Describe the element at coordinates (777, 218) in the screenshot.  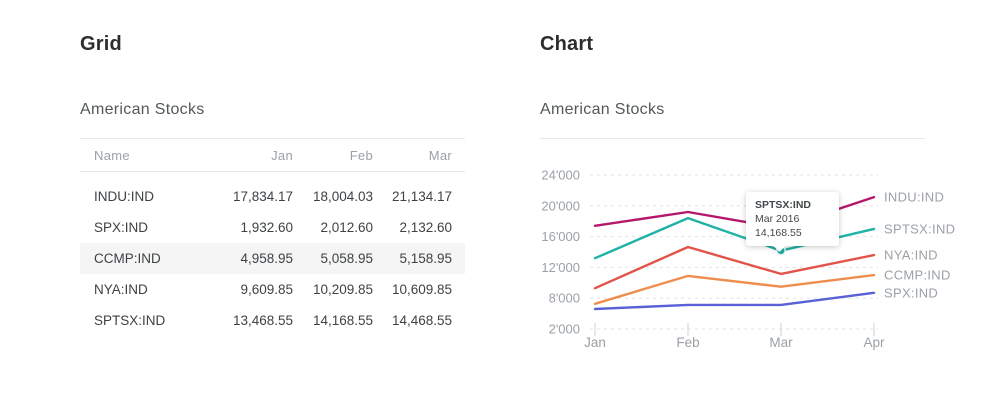
I see `tooltip-period: Mar 2016` at that location.